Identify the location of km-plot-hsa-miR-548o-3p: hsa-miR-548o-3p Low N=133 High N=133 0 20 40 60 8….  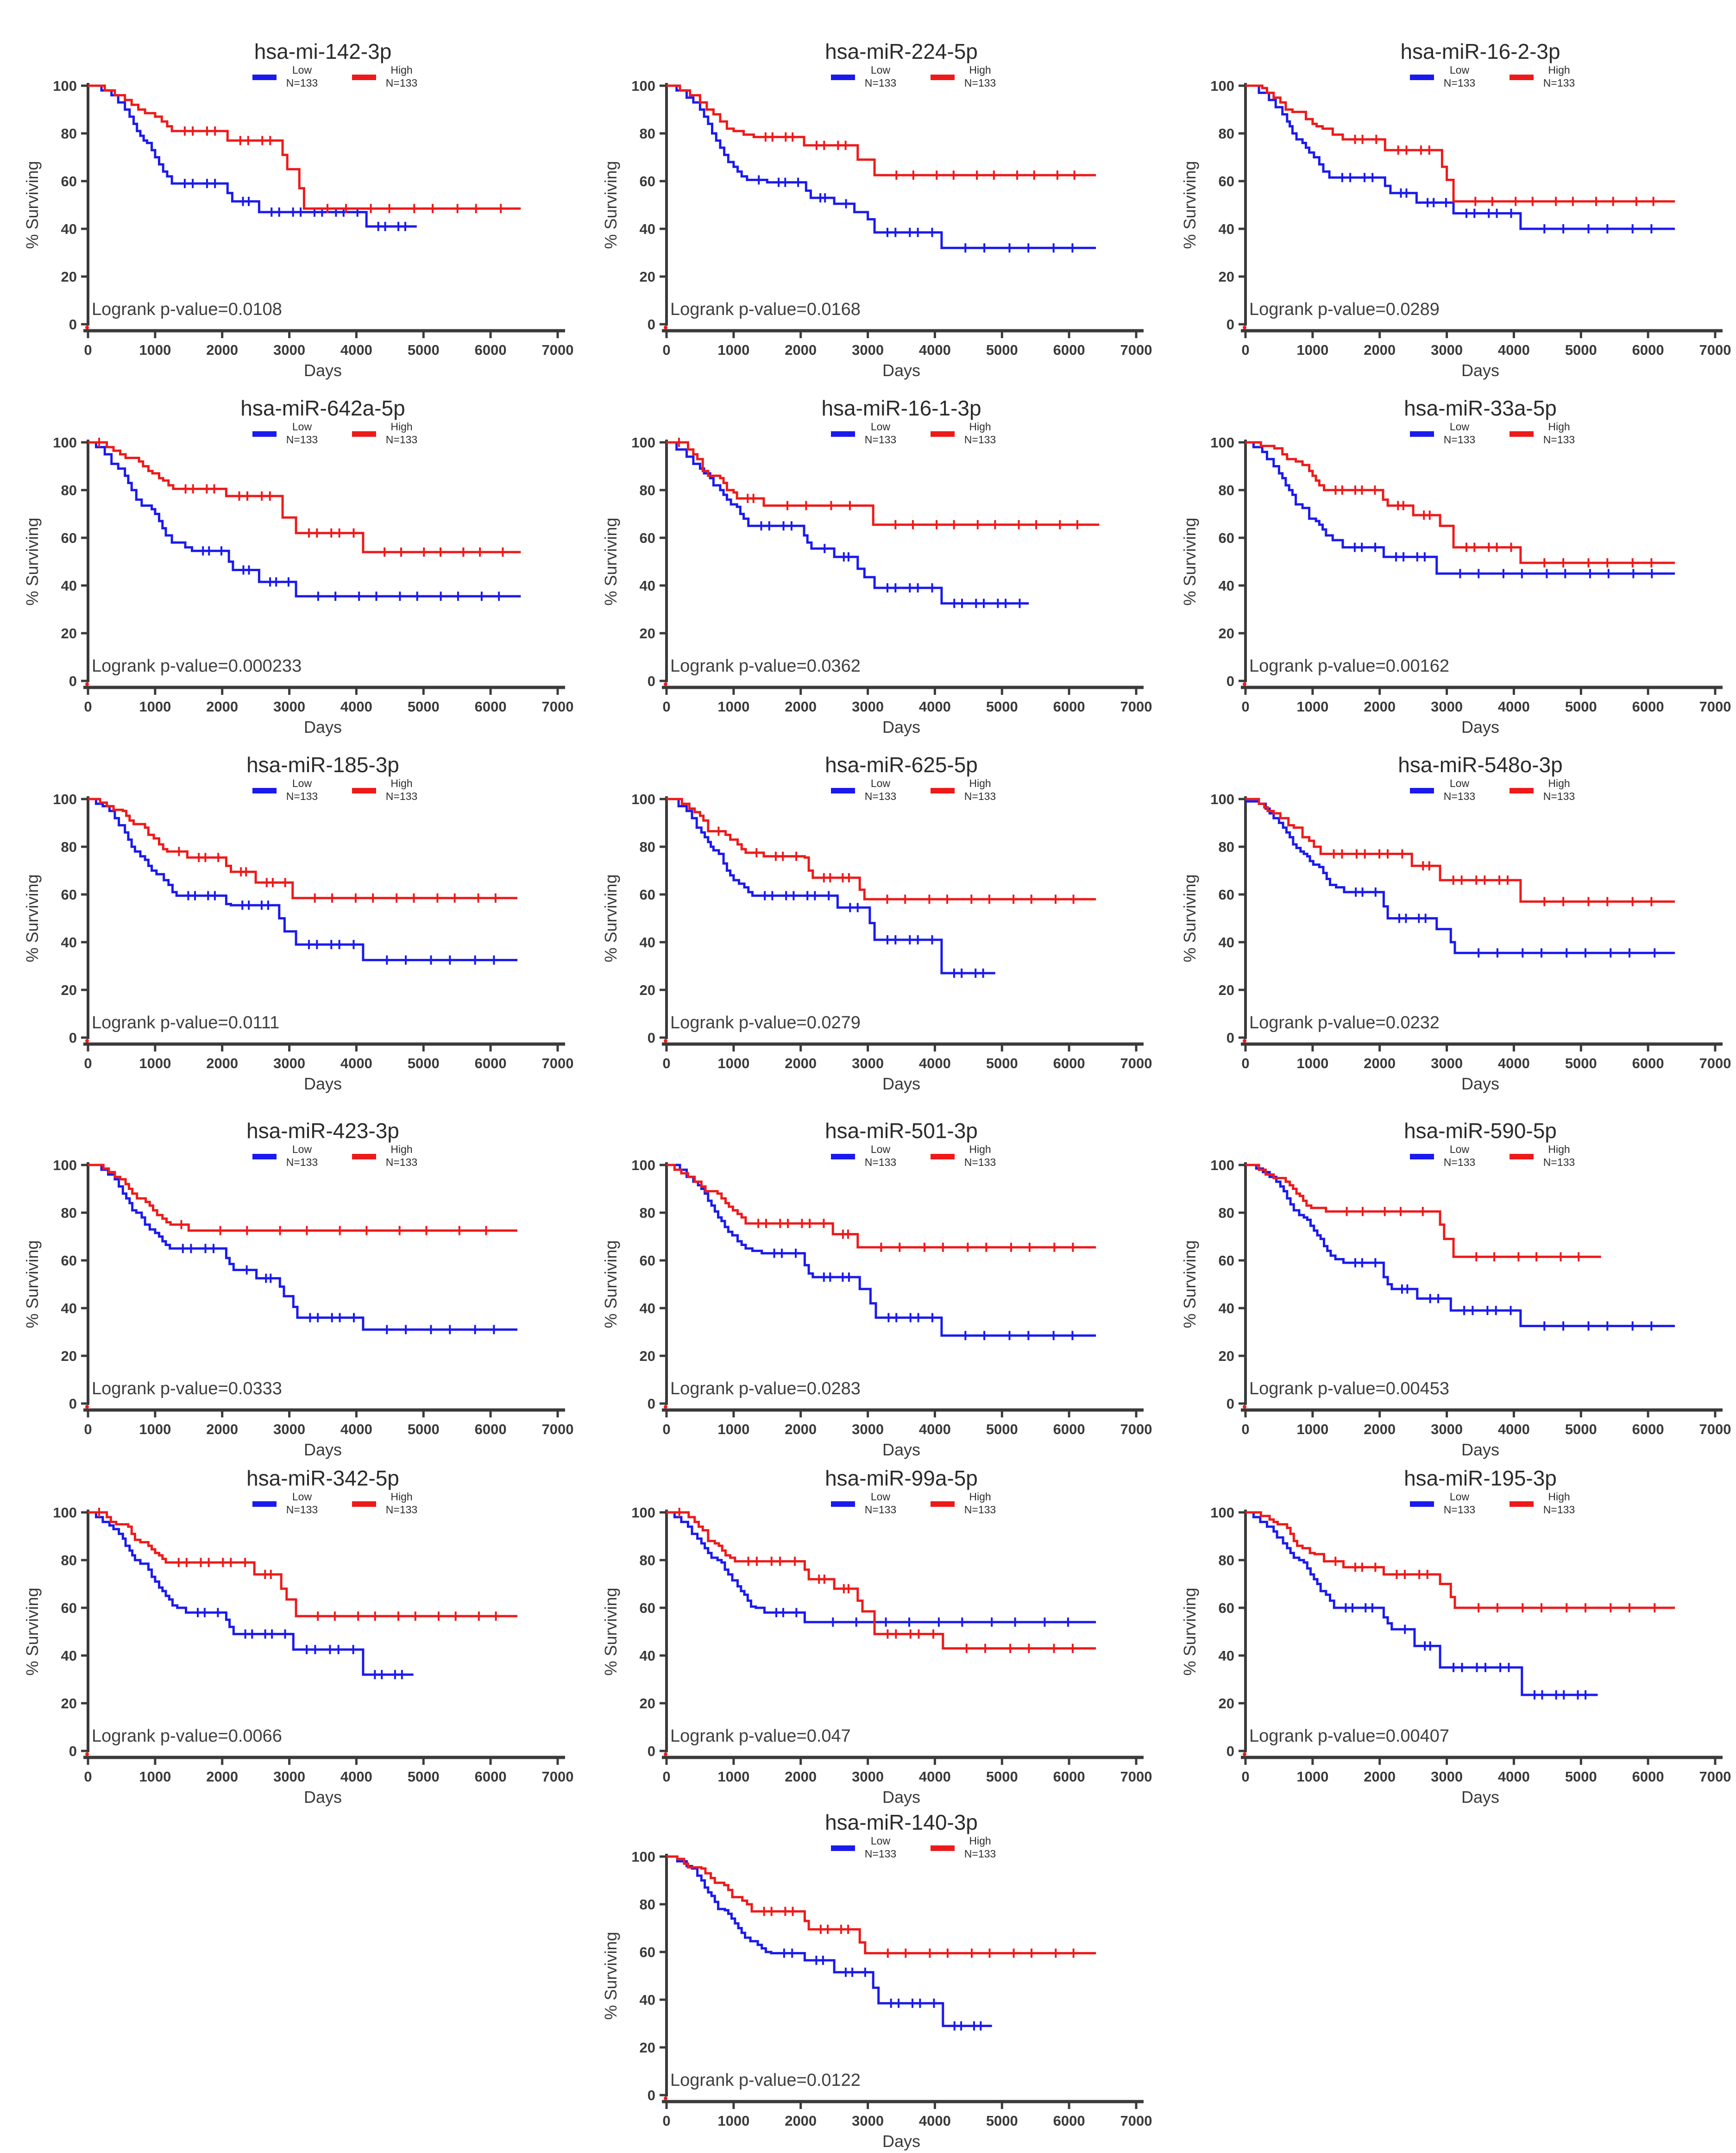
(1446, 917).